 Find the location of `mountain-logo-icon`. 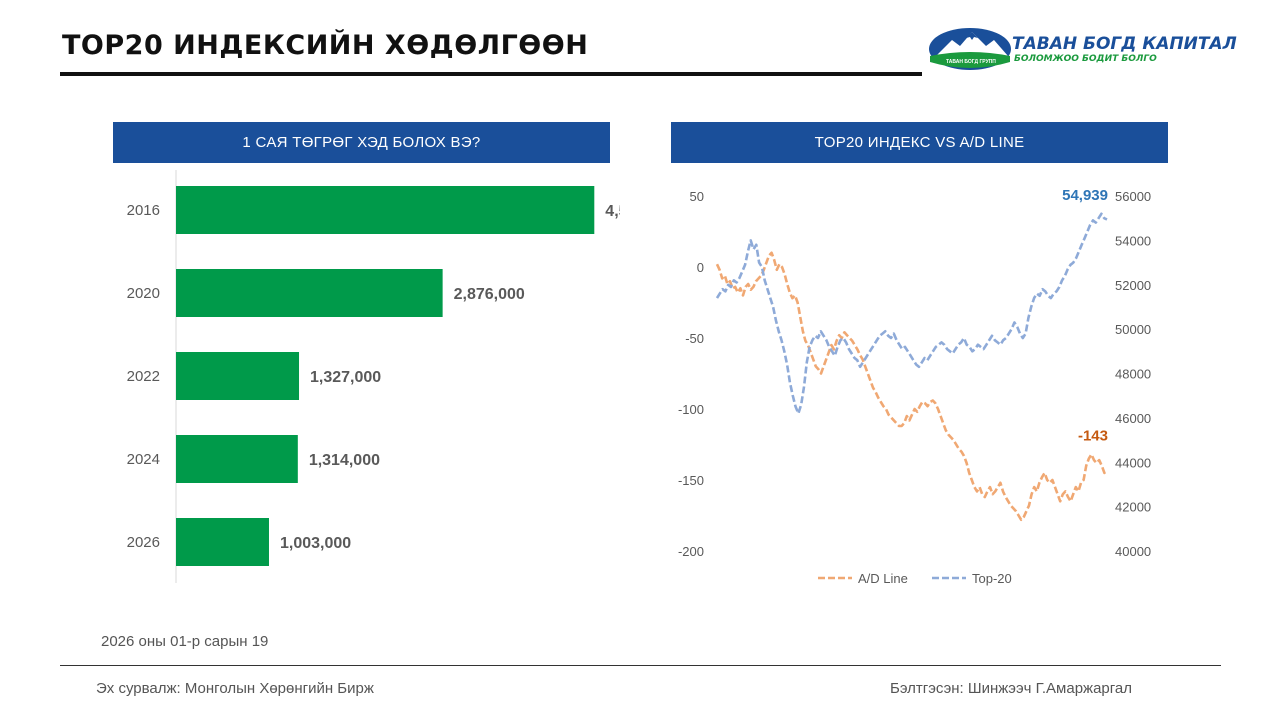

mountain-logo-icon is located at coordinates (970, 49).